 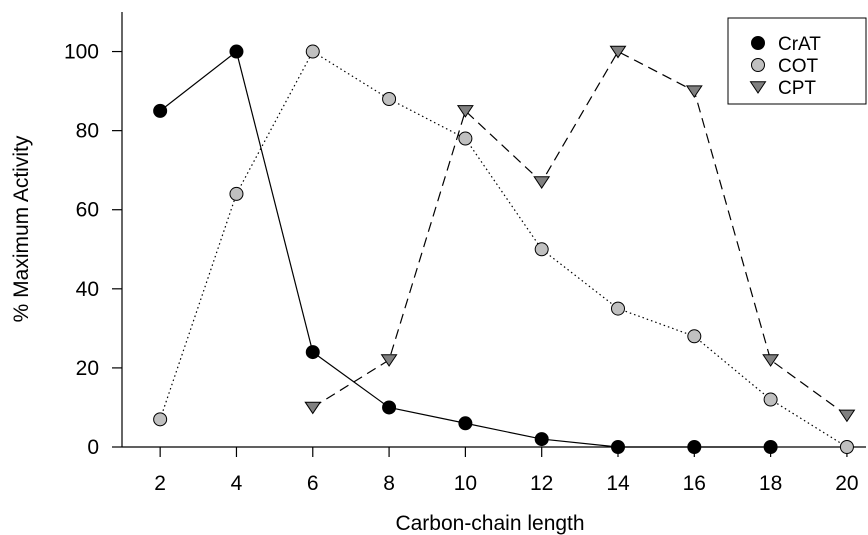 What do you see at coordinates (758, 87) in the screenshot?
I see `legend-marker-cpt` at bounding box center [758, 87].